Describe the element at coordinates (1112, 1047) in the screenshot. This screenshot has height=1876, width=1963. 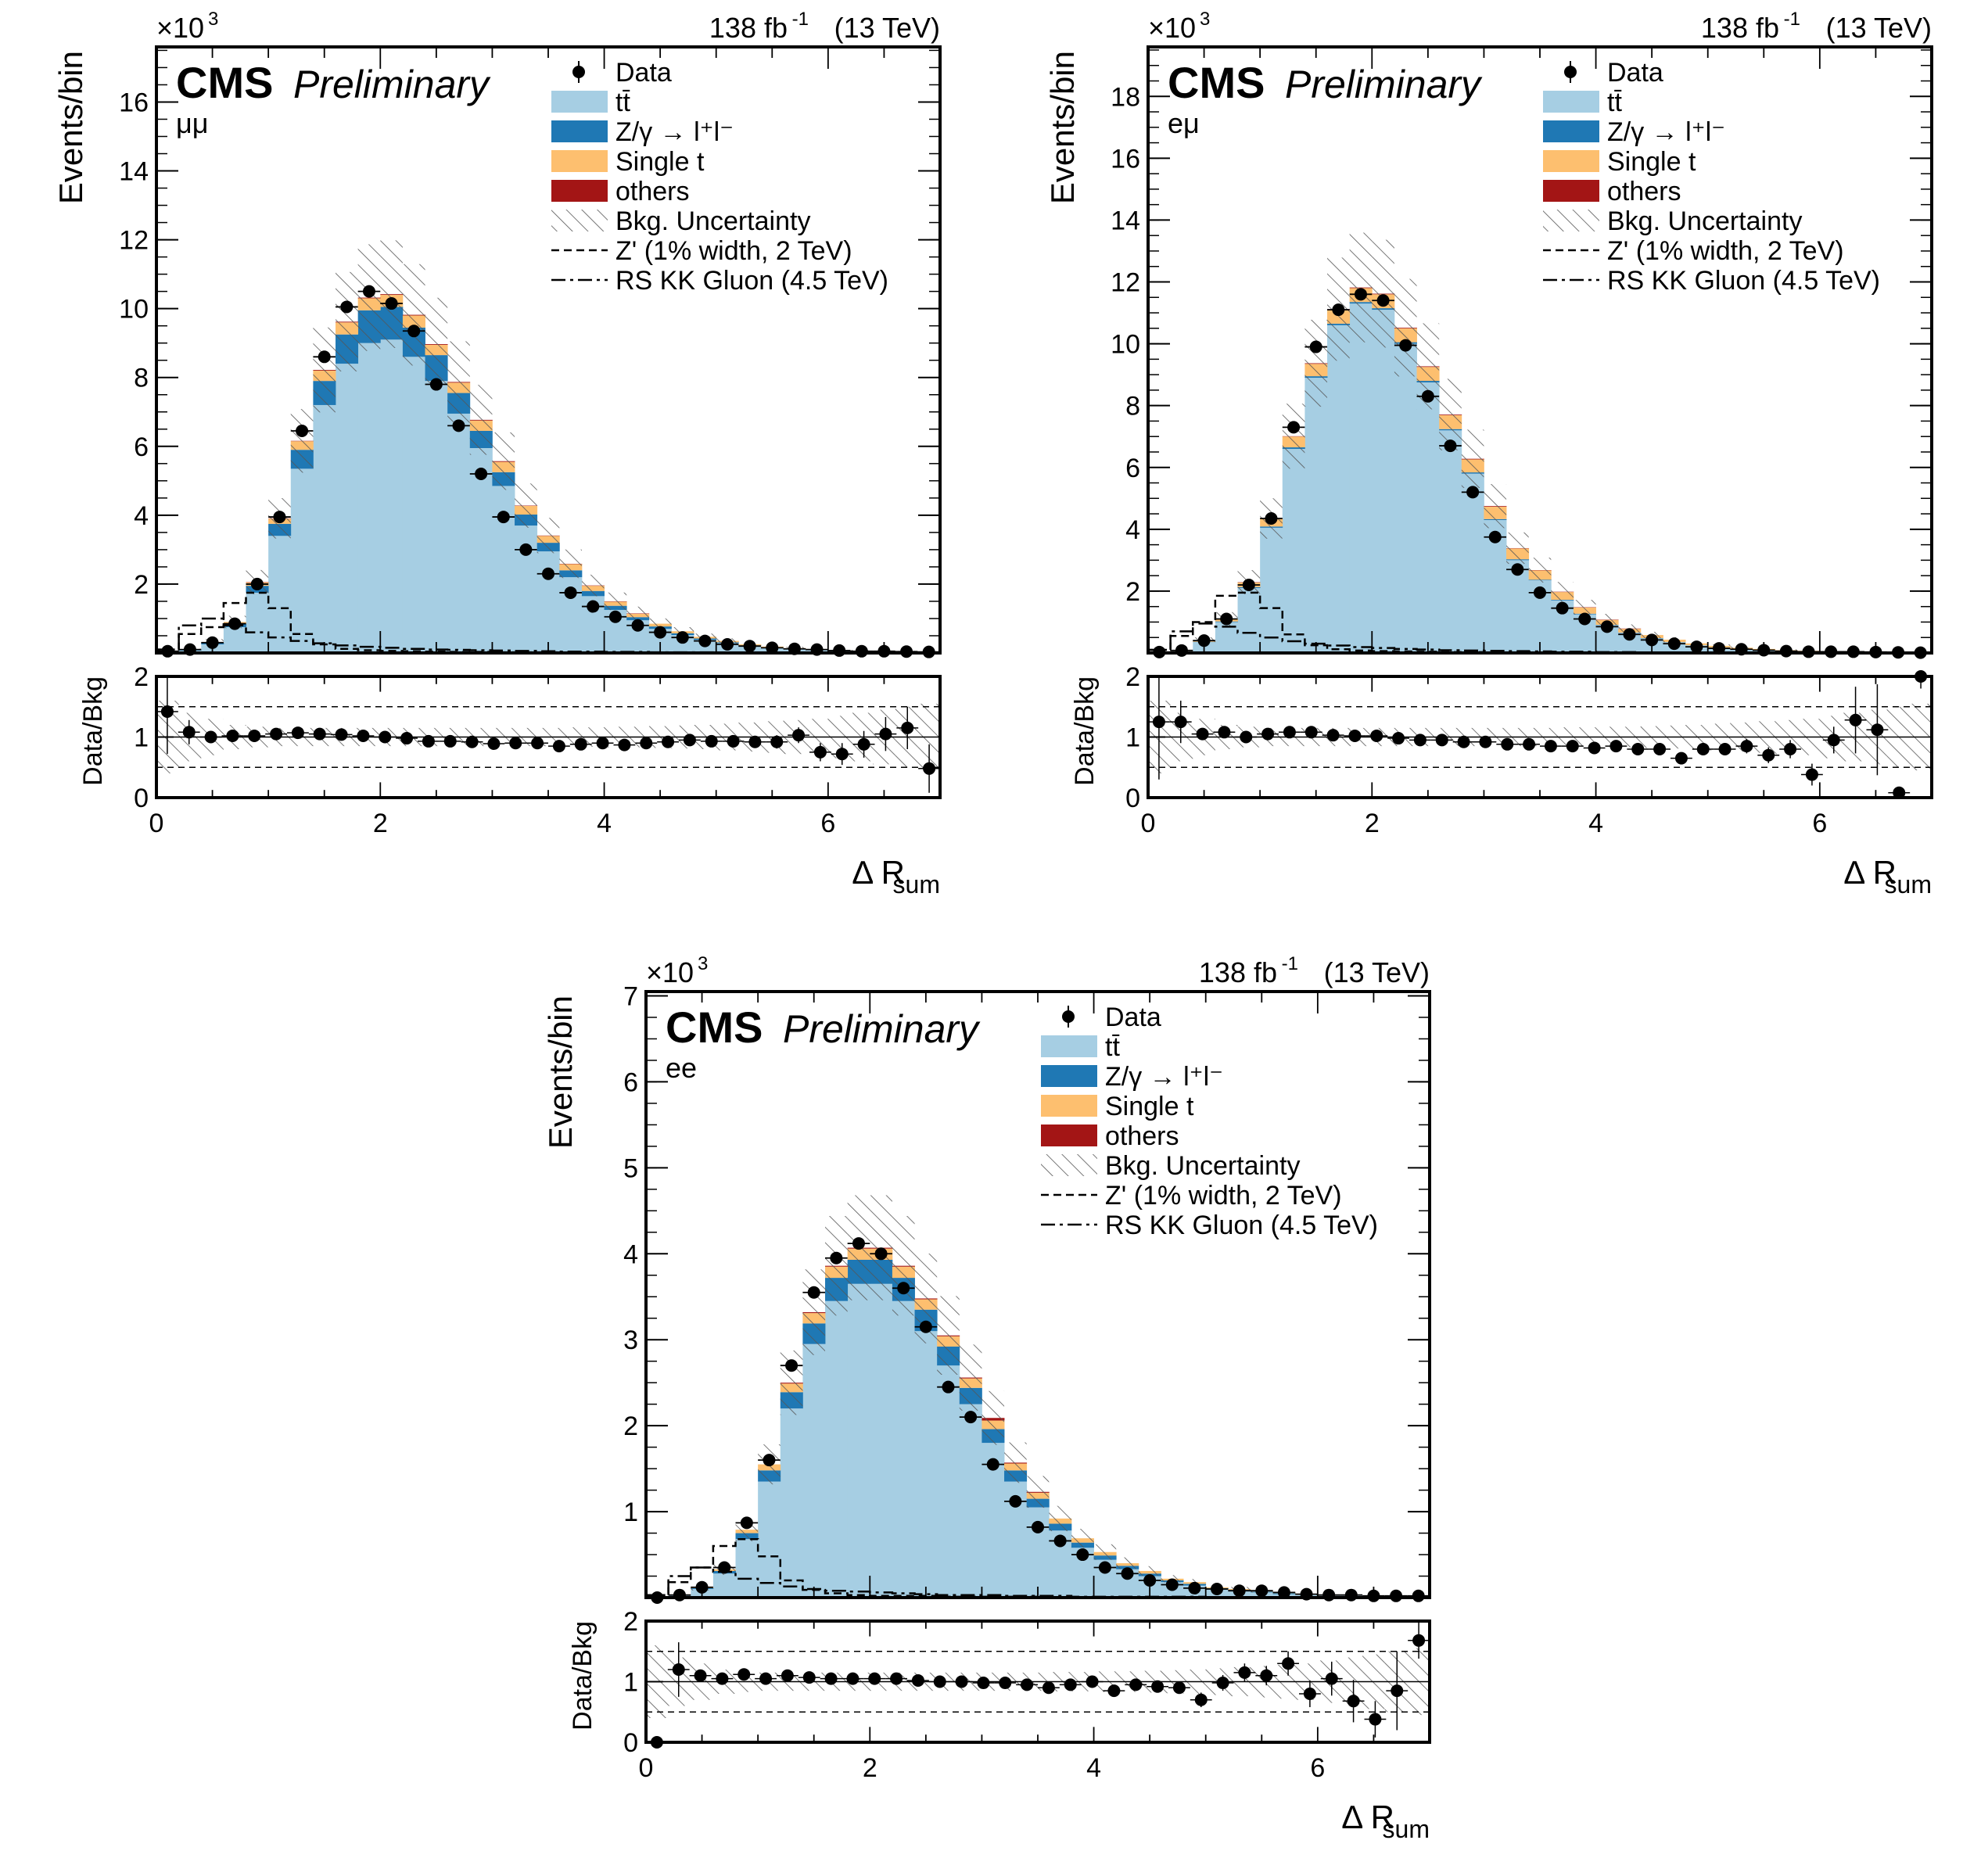
I see `legend-label-1: tt̄` at that location.